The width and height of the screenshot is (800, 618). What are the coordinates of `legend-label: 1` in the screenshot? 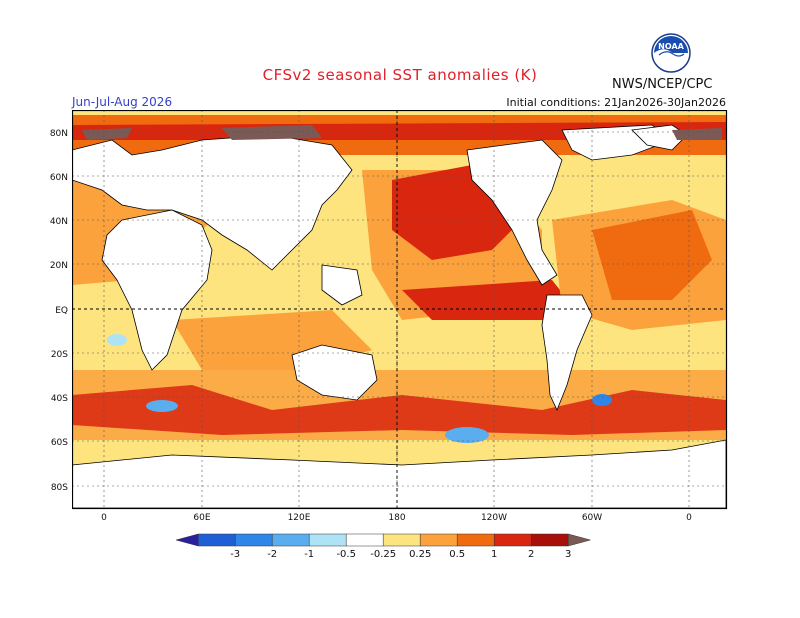 It's located at (494, 554).